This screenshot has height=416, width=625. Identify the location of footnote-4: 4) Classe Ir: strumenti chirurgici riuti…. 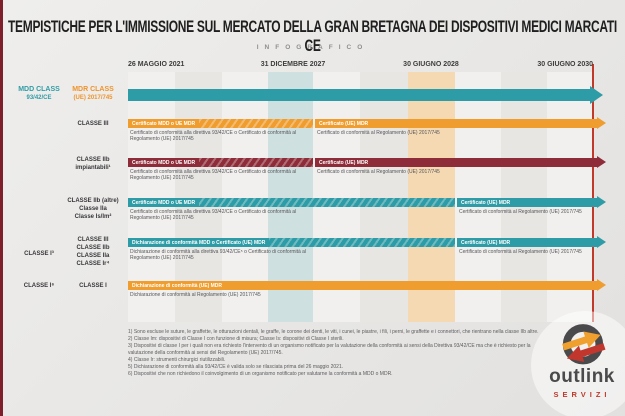
(177, 360).